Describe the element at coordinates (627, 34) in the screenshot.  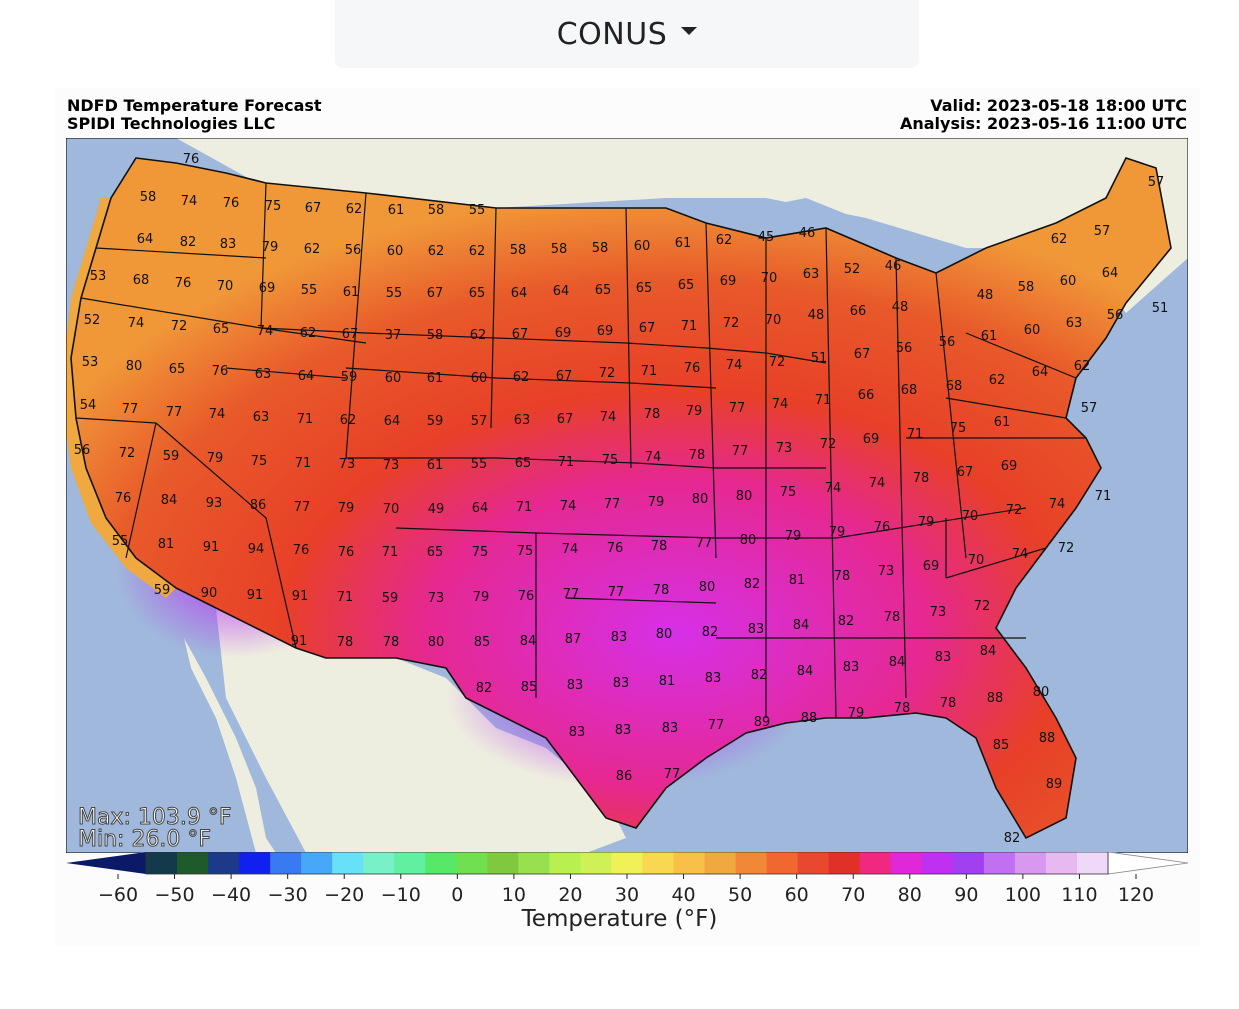
I see `region-dropdown: CONUS` at that location.